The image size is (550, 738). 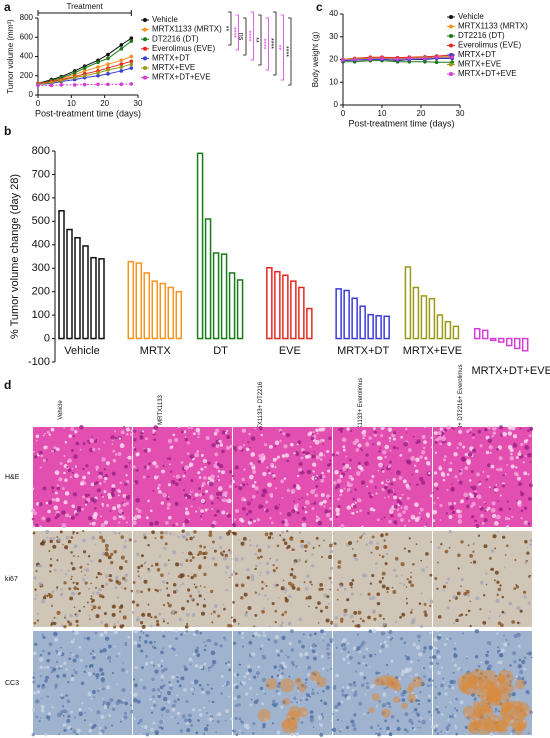 What do you see at coordinates (240, 37) in the screenshot?
I see `significance-label: ns` at bounding box center [240, 37].